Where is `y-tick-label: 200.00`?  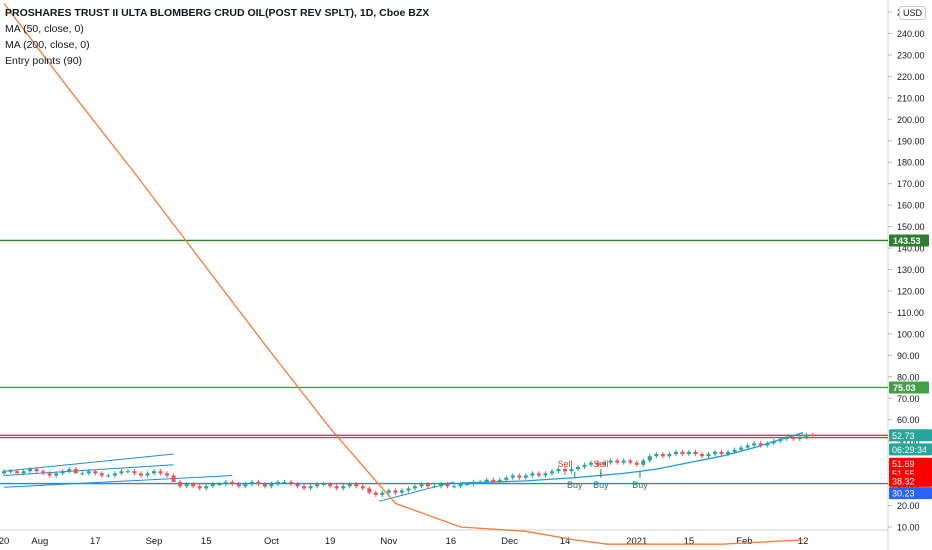 y-tick-label: 200.00 is located at coordinates (911, 120).